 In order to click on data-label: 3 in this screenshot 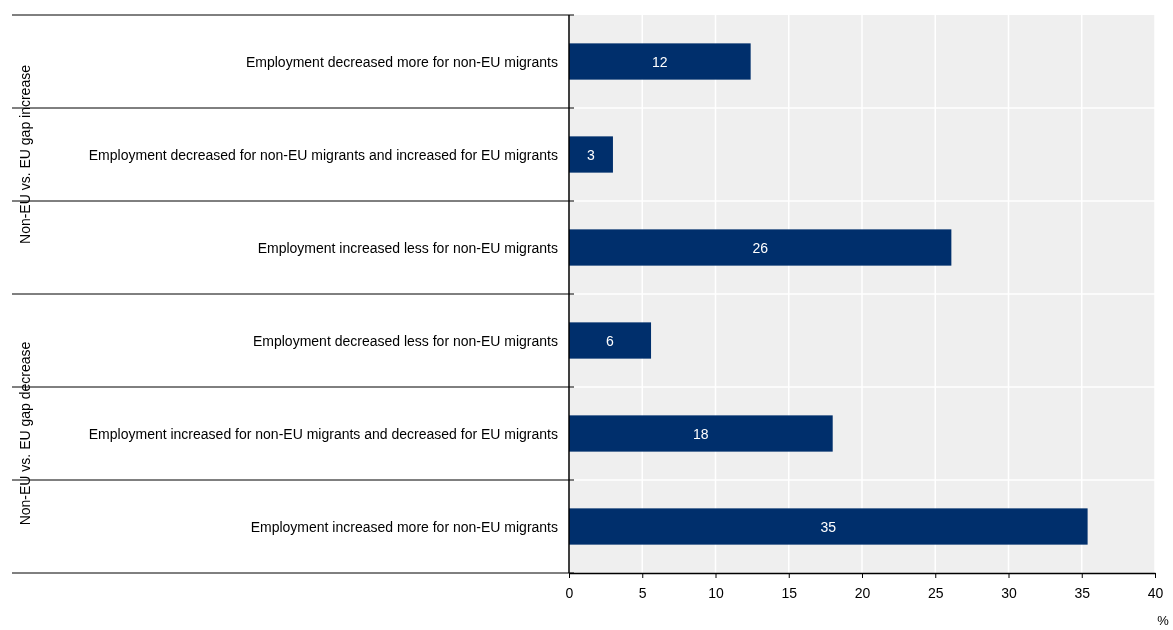, I will do `click(591, 154)`.